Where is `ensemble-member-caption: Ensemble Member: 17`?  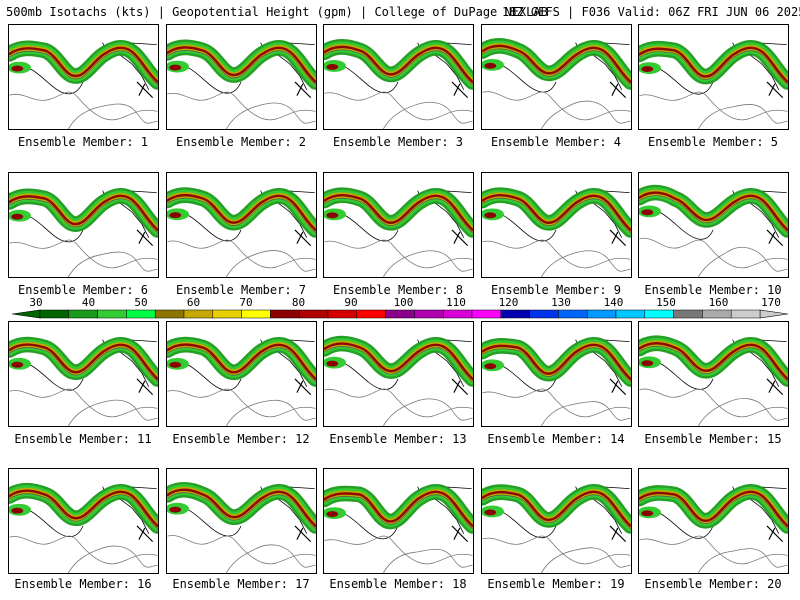
ensemble-member-caption: Ensemble Member: 17 is located at coordinates (241, 584).